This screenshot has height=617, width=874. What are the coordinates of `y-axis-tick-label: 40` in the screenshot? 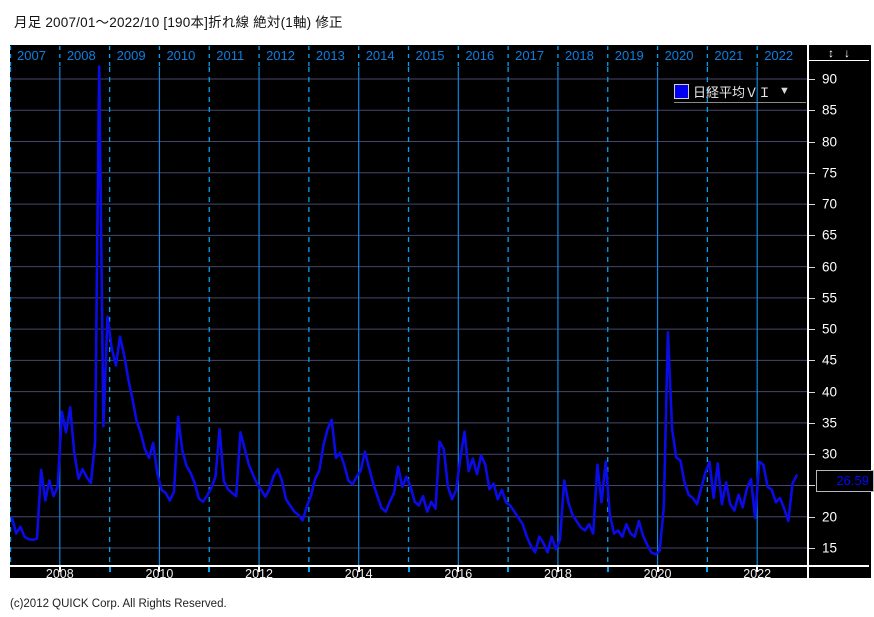 It's located at (830, 392).